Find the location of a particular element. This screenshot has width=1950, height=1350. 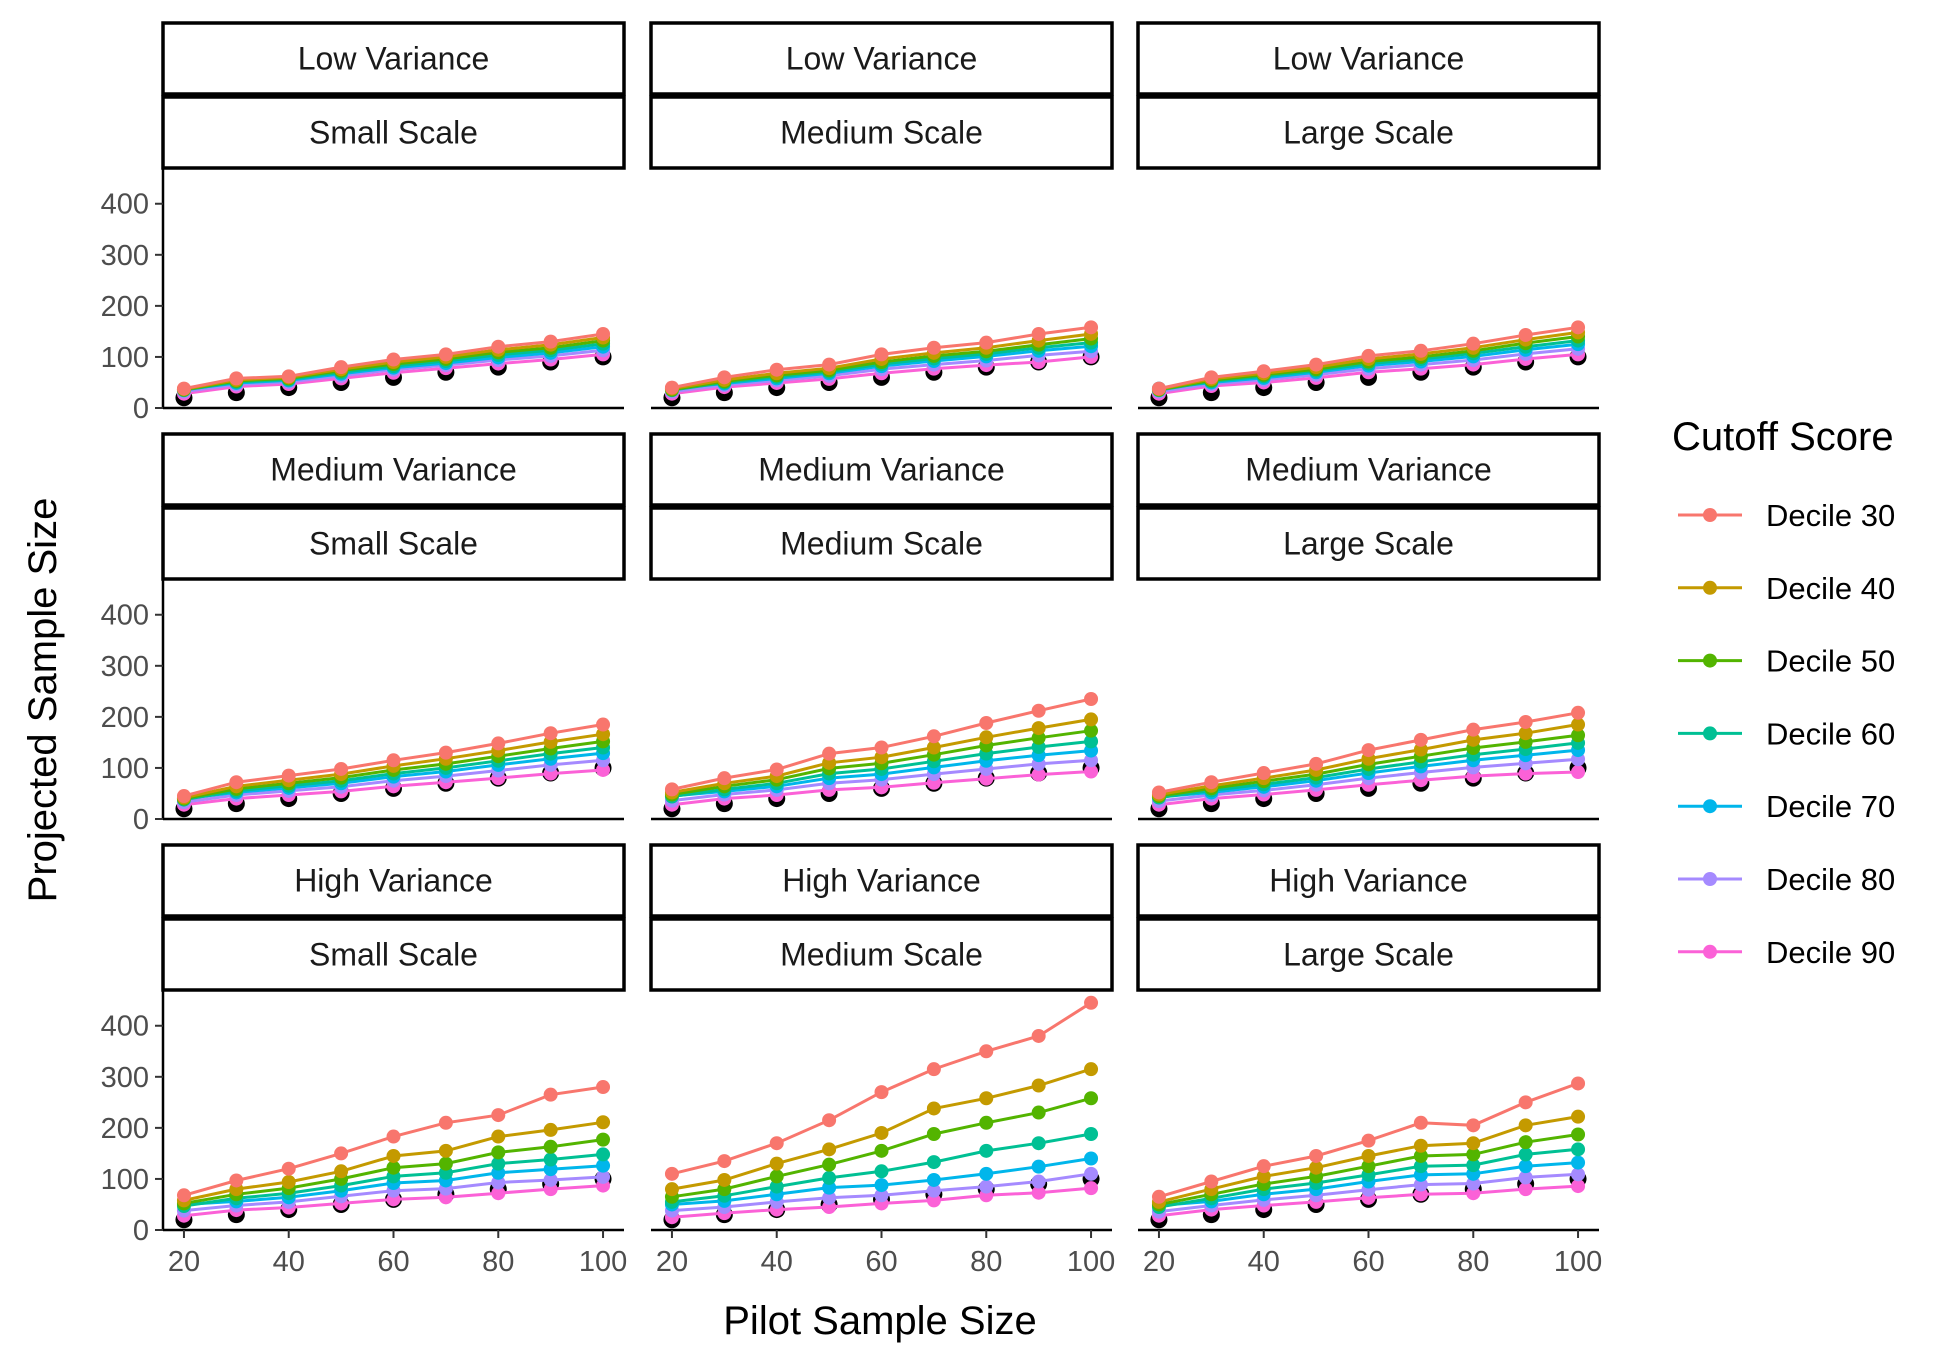

legend-title: Cutoff Score is located at coordinates (1783, 437).